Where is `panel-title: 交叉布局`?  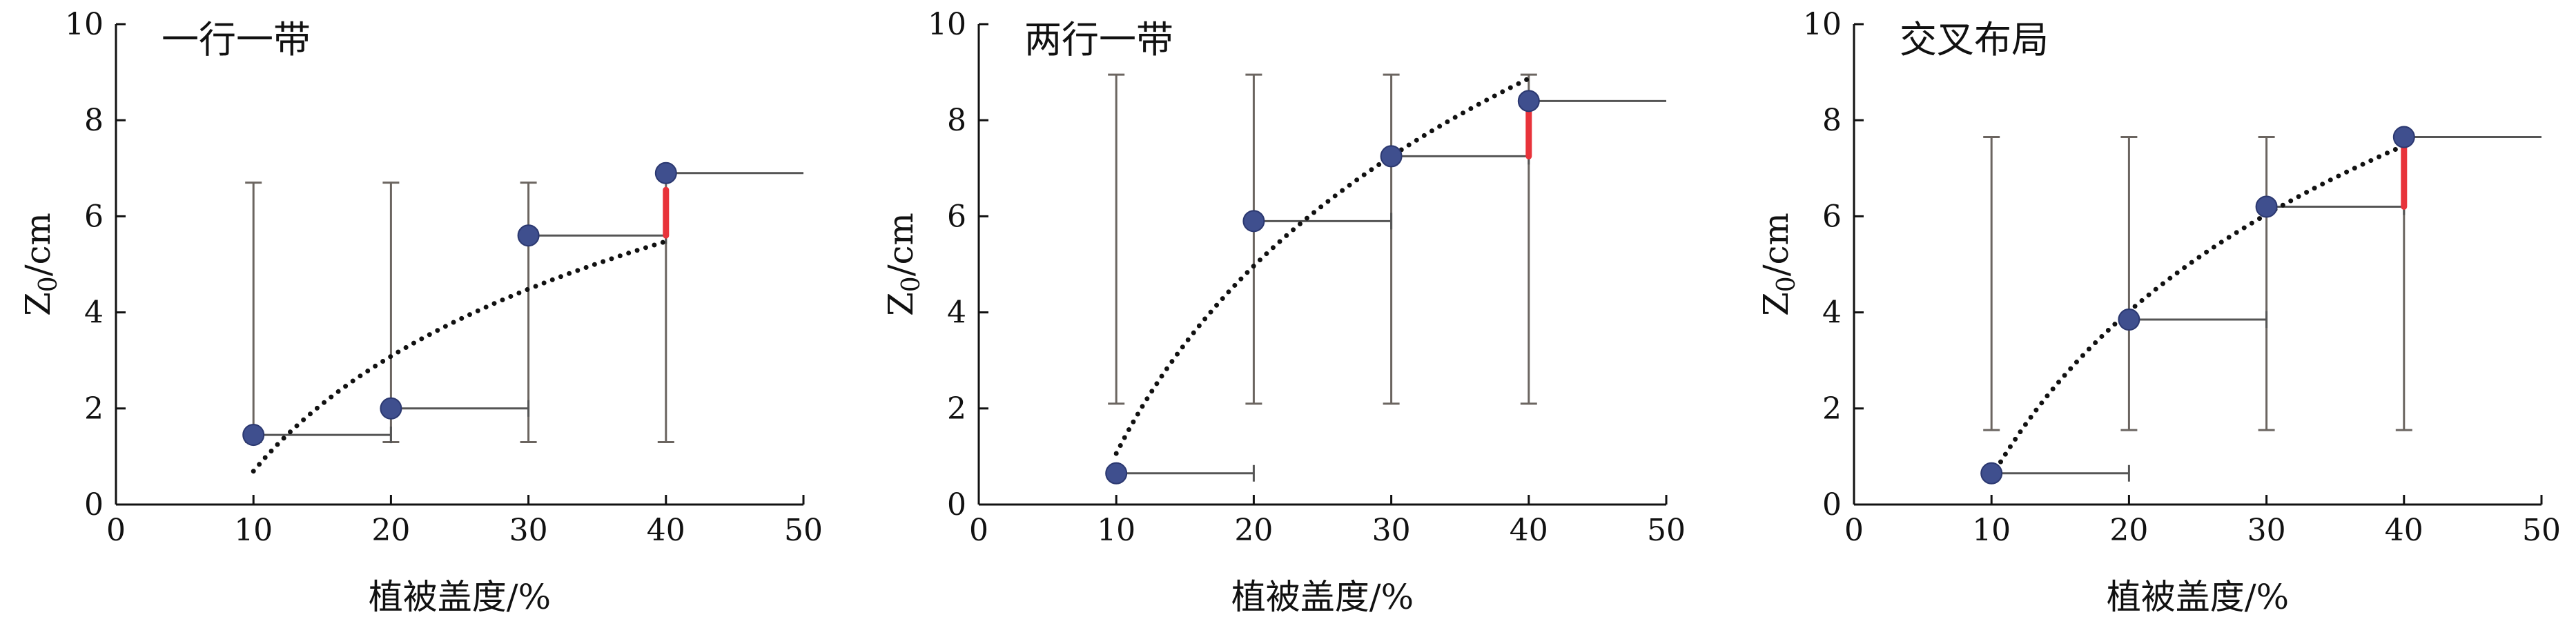 panel-title: 交叉布局 is located at coordinates (1974, 39).